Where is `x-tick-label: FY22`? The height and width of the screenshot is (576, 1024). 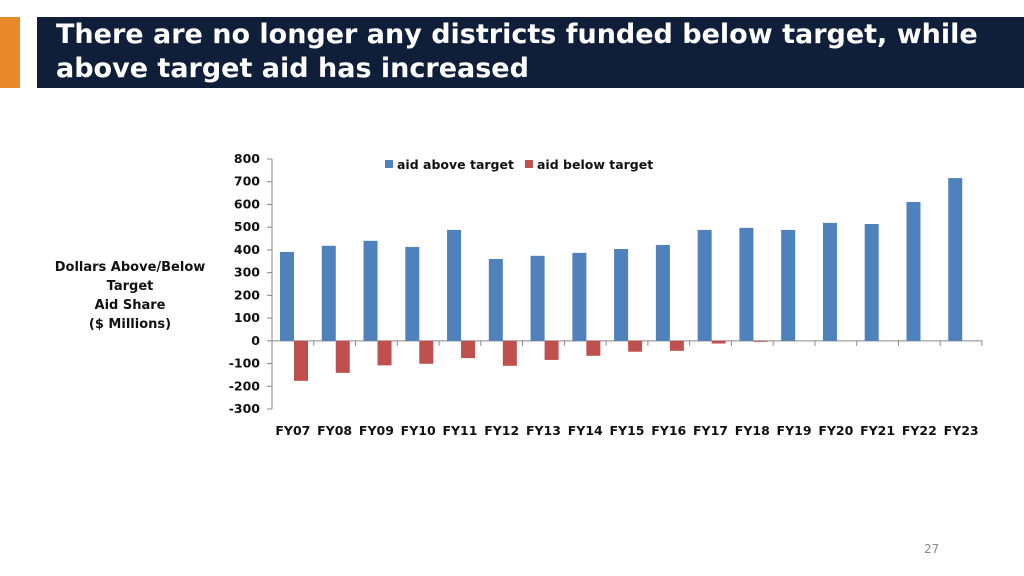 x-tick-label: FY22 is located at coordinates (919, 430).